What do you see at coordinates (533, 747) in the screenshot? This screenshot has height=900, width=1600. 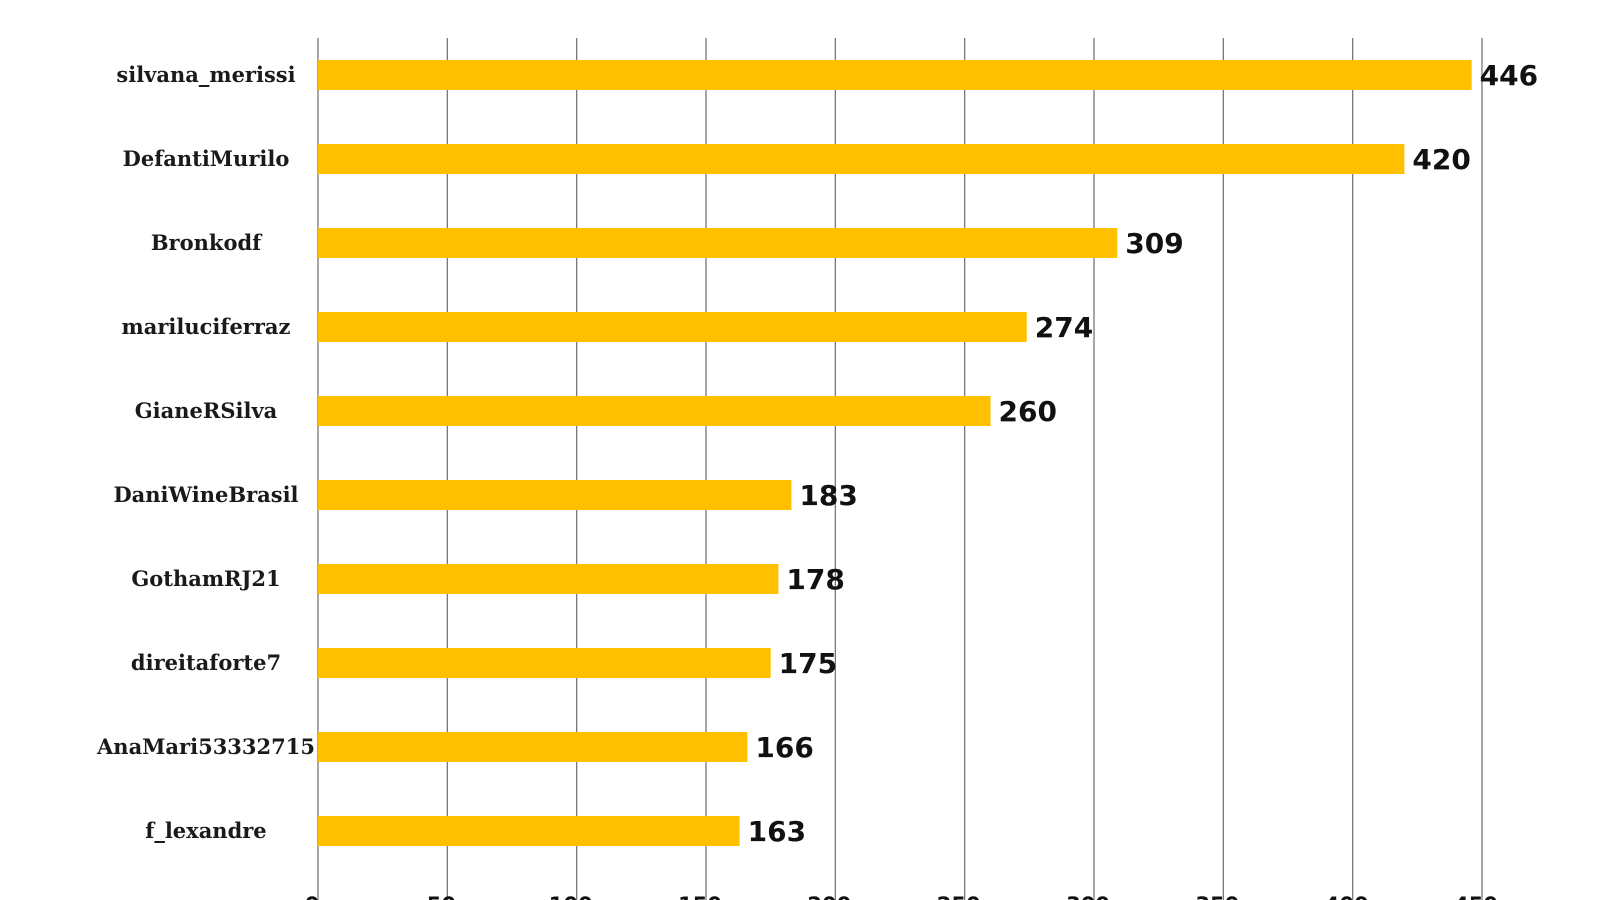 I see `bar-AnaMari53332715` at bounding box center [533, 747].